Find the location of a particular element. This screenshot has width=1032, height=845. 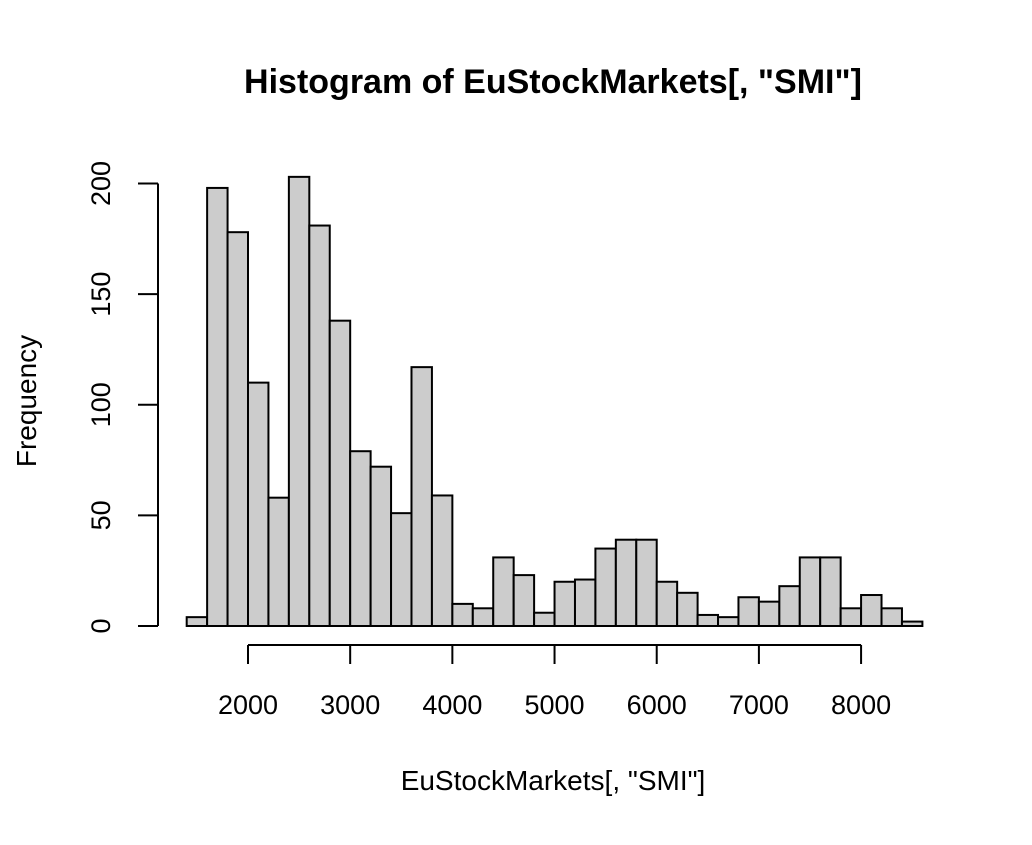

x-axis: 2000 3000 4000 5000 6000 7000 8000 is located at coordinates (554, 682).